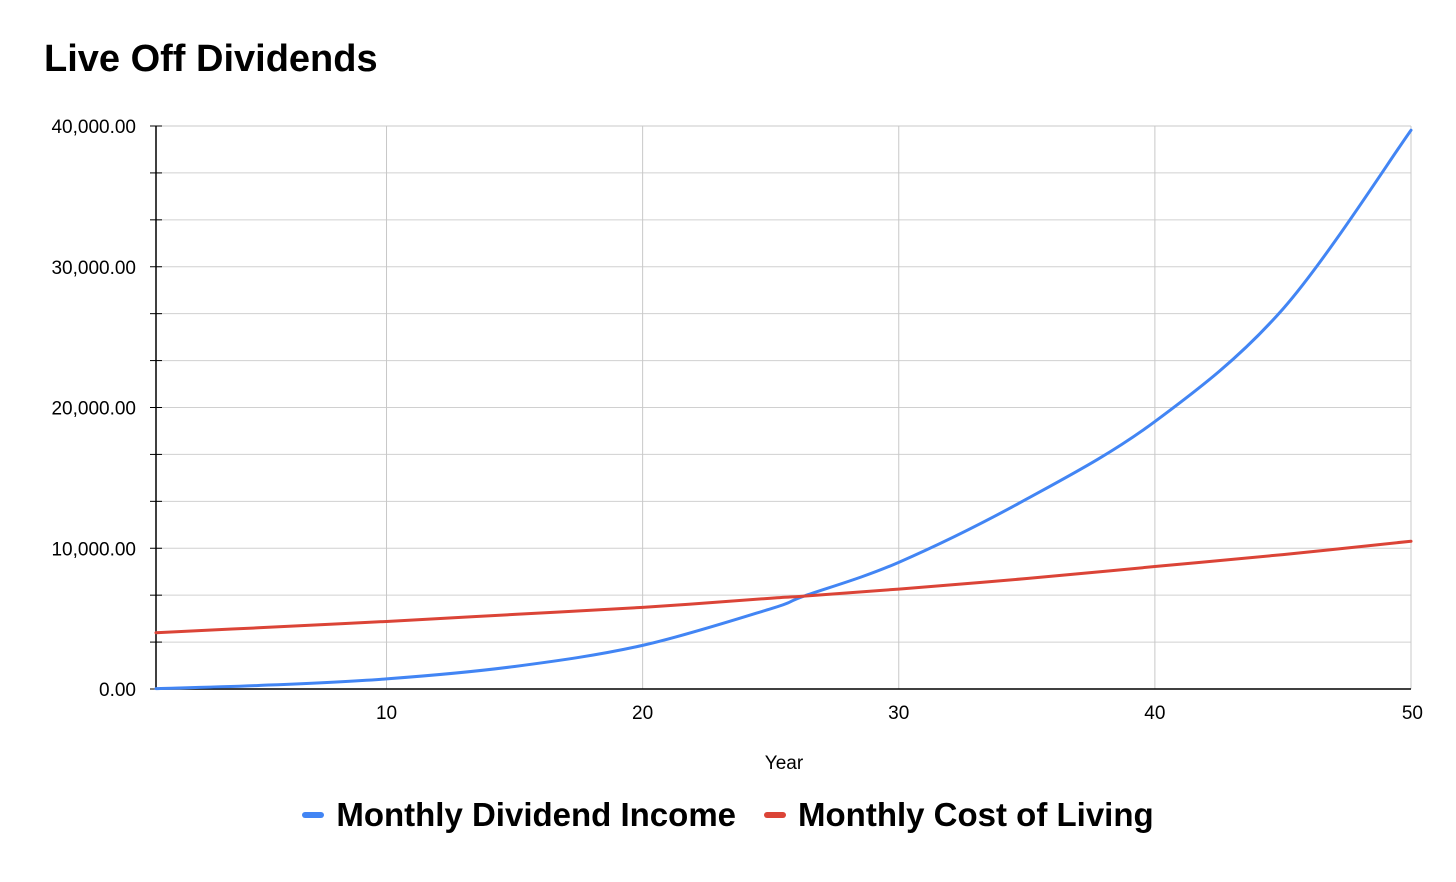 This screenshot has height=882, width=1456. What do you see at coordinates (93, 549) in the screenshot?
I see `y-tick-label: 10,000.00` at bounding box center [93, 549].